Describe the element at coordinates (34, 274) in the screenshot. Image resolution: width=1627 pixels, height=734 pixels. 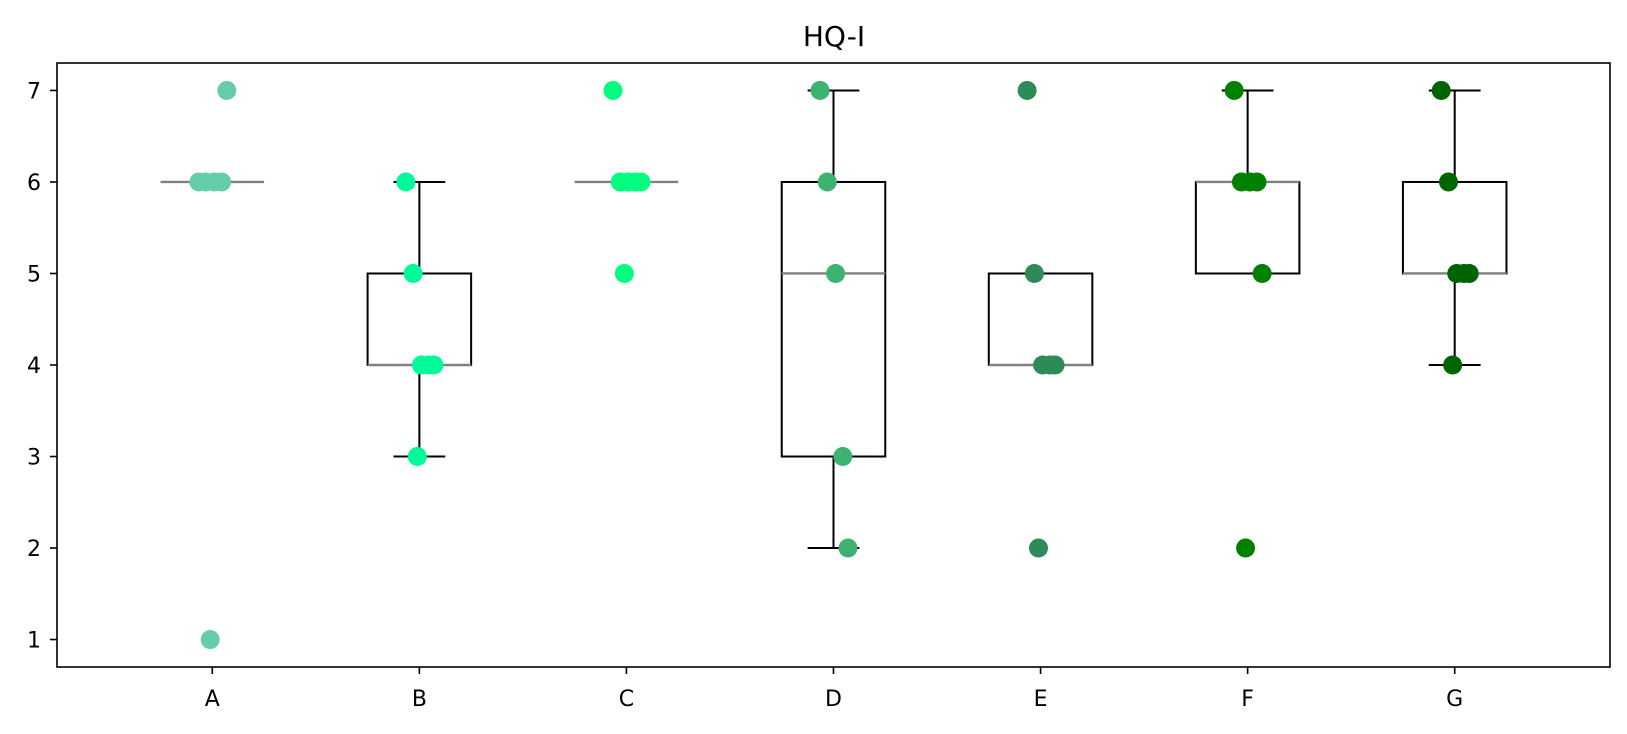
I see `y-tick-label: 5` at that location.